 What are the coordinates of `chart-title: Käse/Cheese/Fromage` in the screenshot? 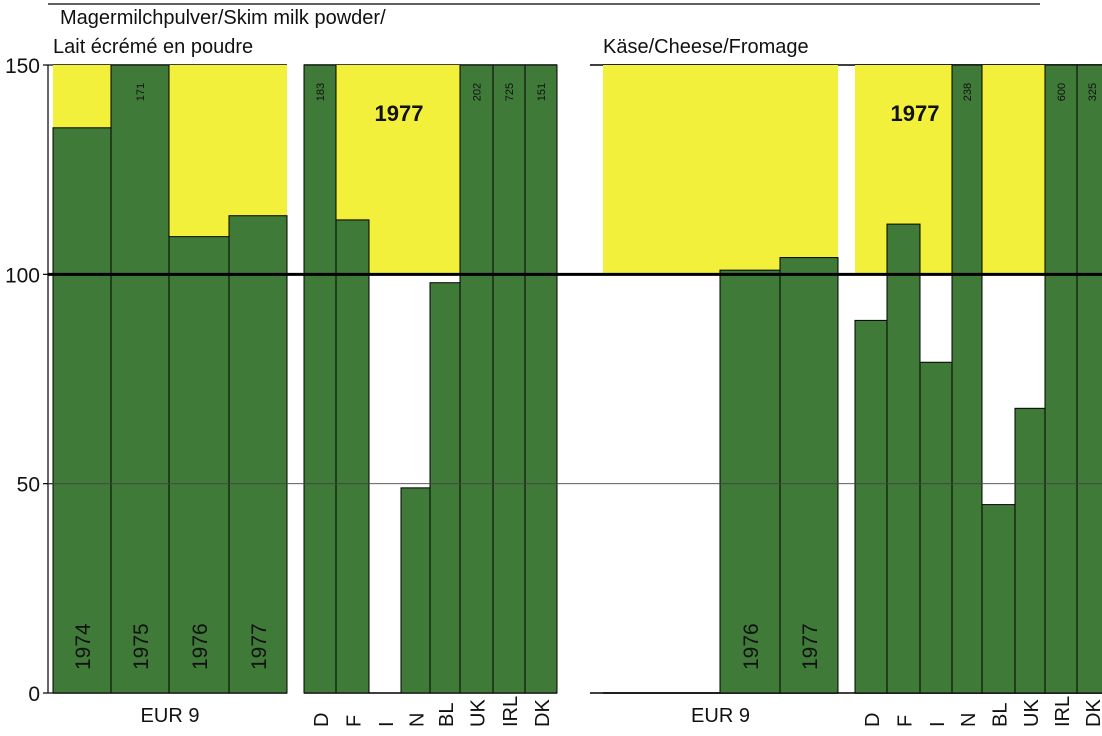 It's located at (706, 47).